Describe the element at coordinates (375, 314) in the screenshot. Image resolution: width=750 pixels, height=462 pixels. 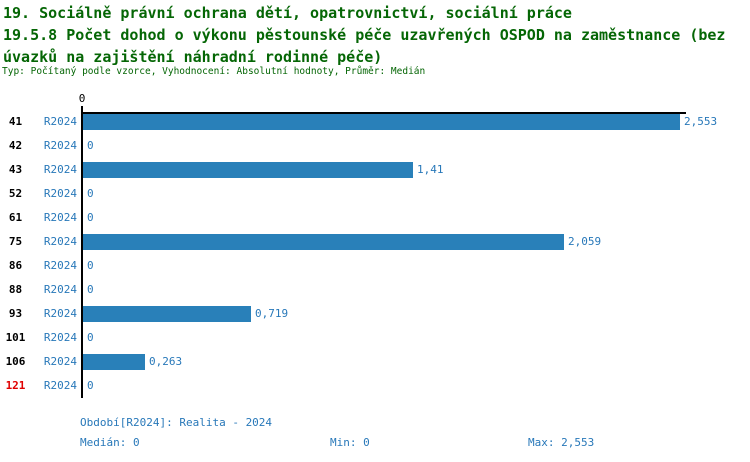
I see `chart-row: 93 R2024 0,719` at that location.